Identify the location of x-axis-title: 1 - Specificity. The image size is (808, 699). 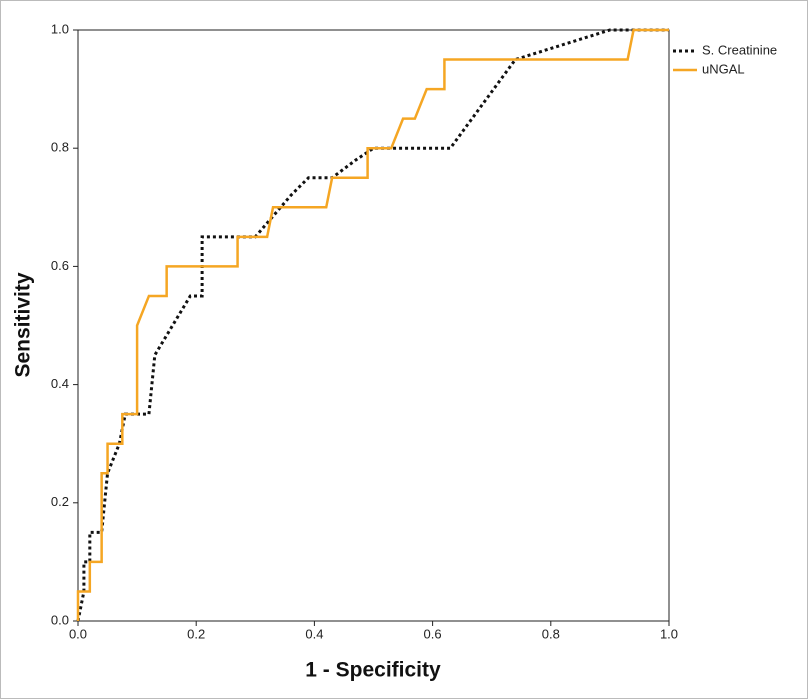
(373, 670).